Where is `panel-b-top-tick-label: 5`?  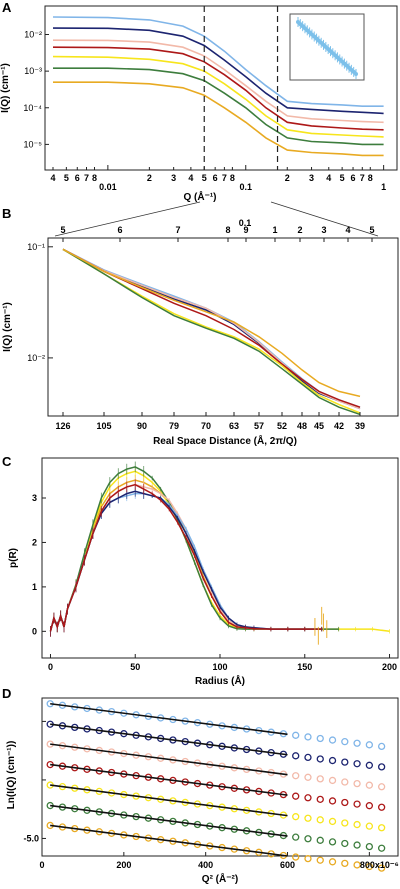 panel-b-top-tick-label: 5 is located at coordinates (371, 230).